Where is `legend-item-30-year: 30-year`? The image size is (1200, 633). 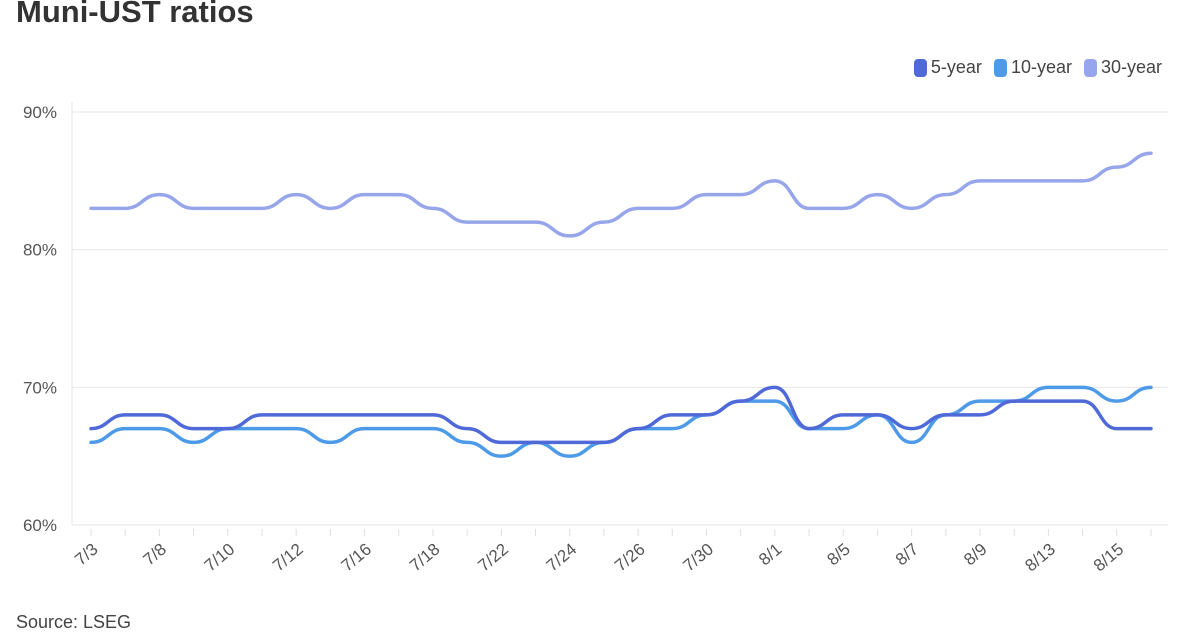 legend-item-30-year: 30-year is located at coordinates (1122, 67).